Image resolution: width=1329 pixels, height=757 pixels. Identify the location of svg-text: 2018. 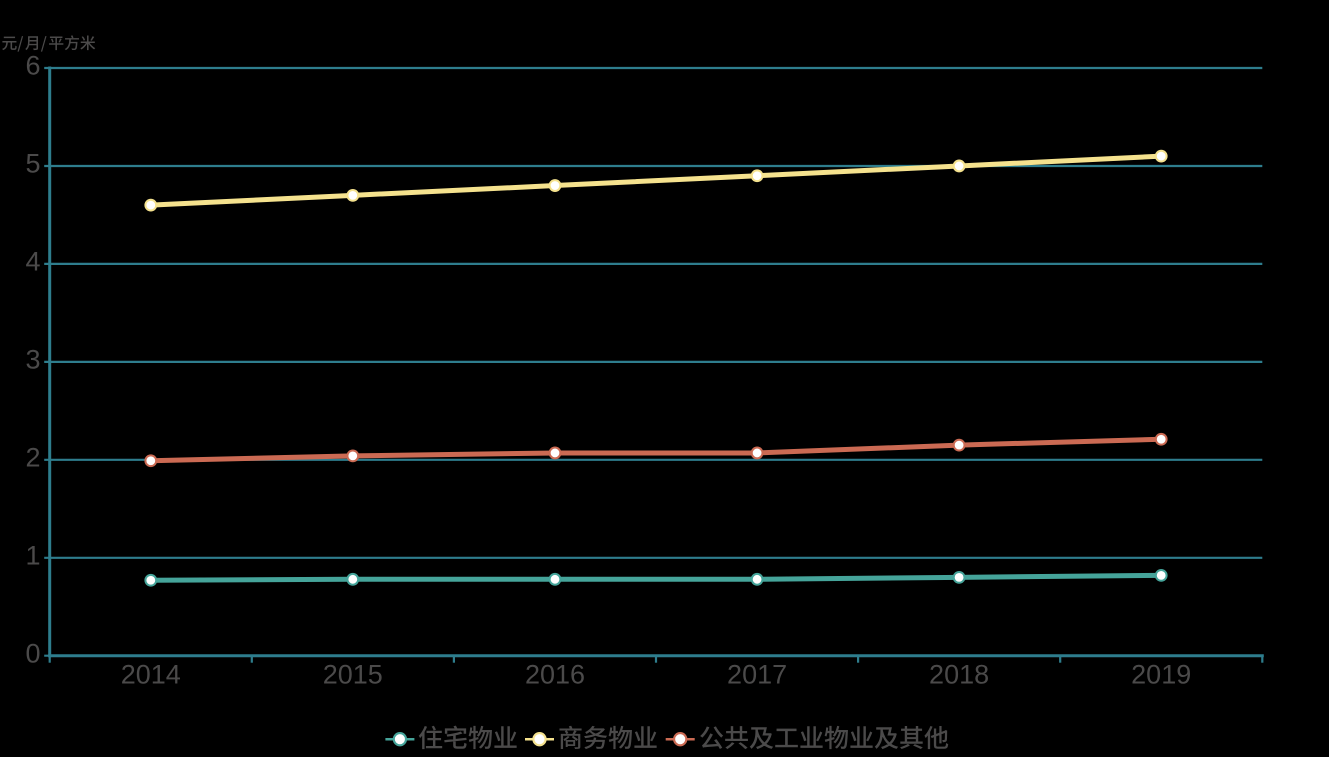
(959, 675).